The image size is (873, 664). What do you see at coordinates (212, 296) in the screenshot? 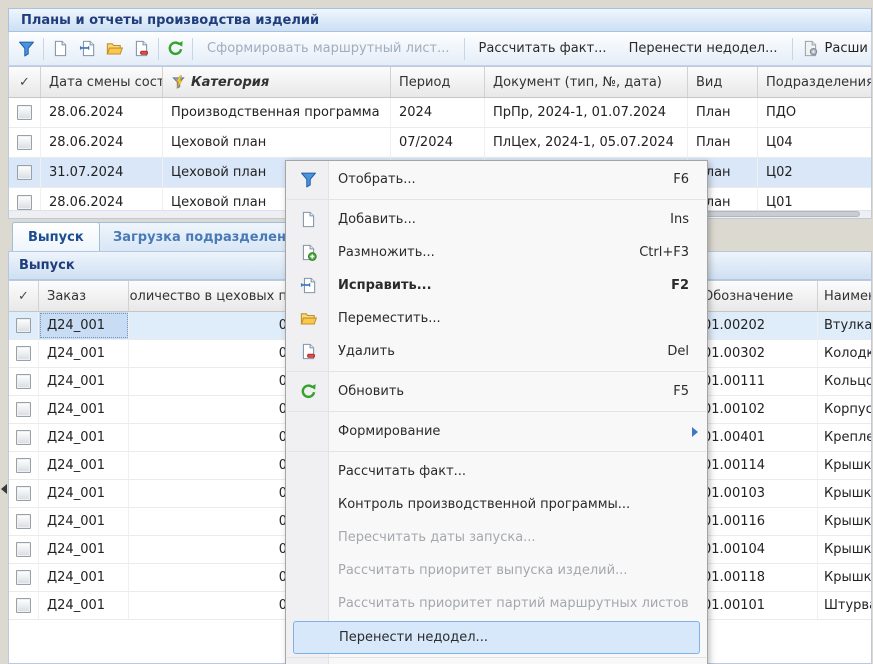
I see `column-header-qty: Количество в цеховых п` at bounding box center [212, 296].